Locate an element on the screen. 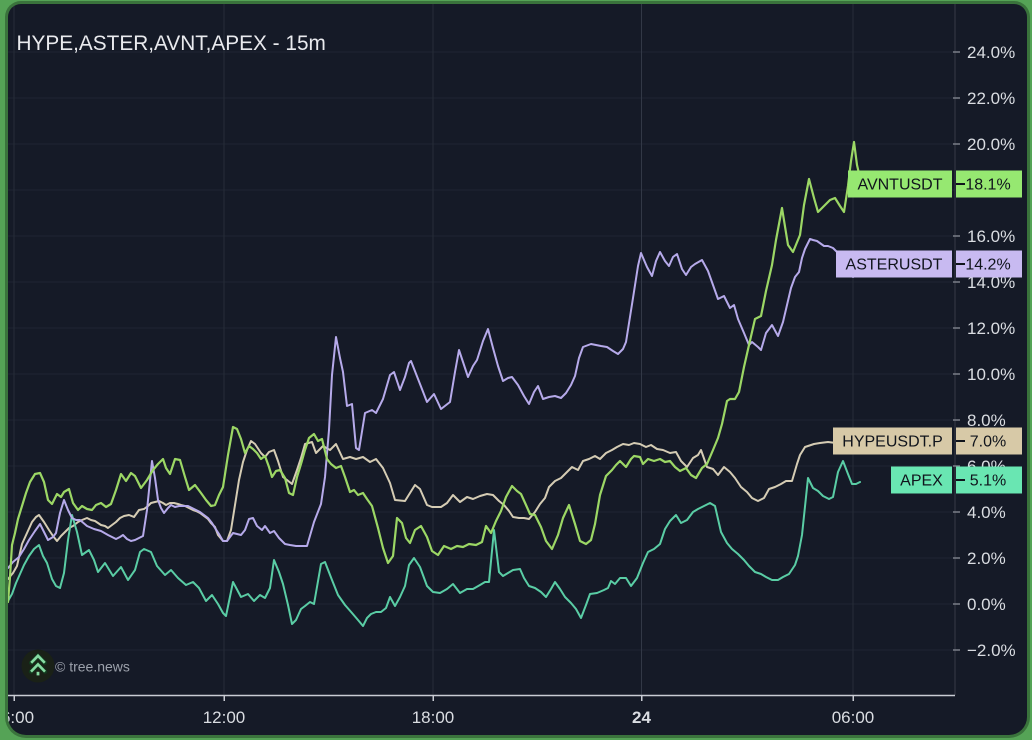 The height and width of the screenshot is (740, 1032). svg-text: 22.0% is located at coordinates (991, 98).